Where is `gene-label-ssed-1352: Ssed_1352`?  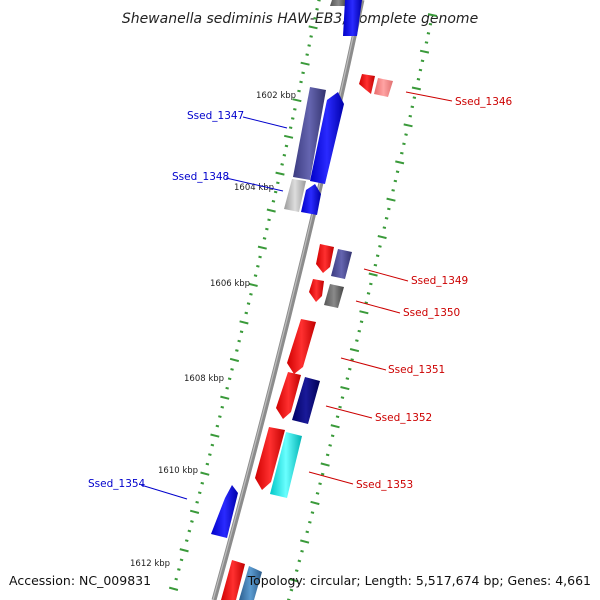 gene-label-ssed-1352: Ssed_1352 is located at coordinates (403, 418).